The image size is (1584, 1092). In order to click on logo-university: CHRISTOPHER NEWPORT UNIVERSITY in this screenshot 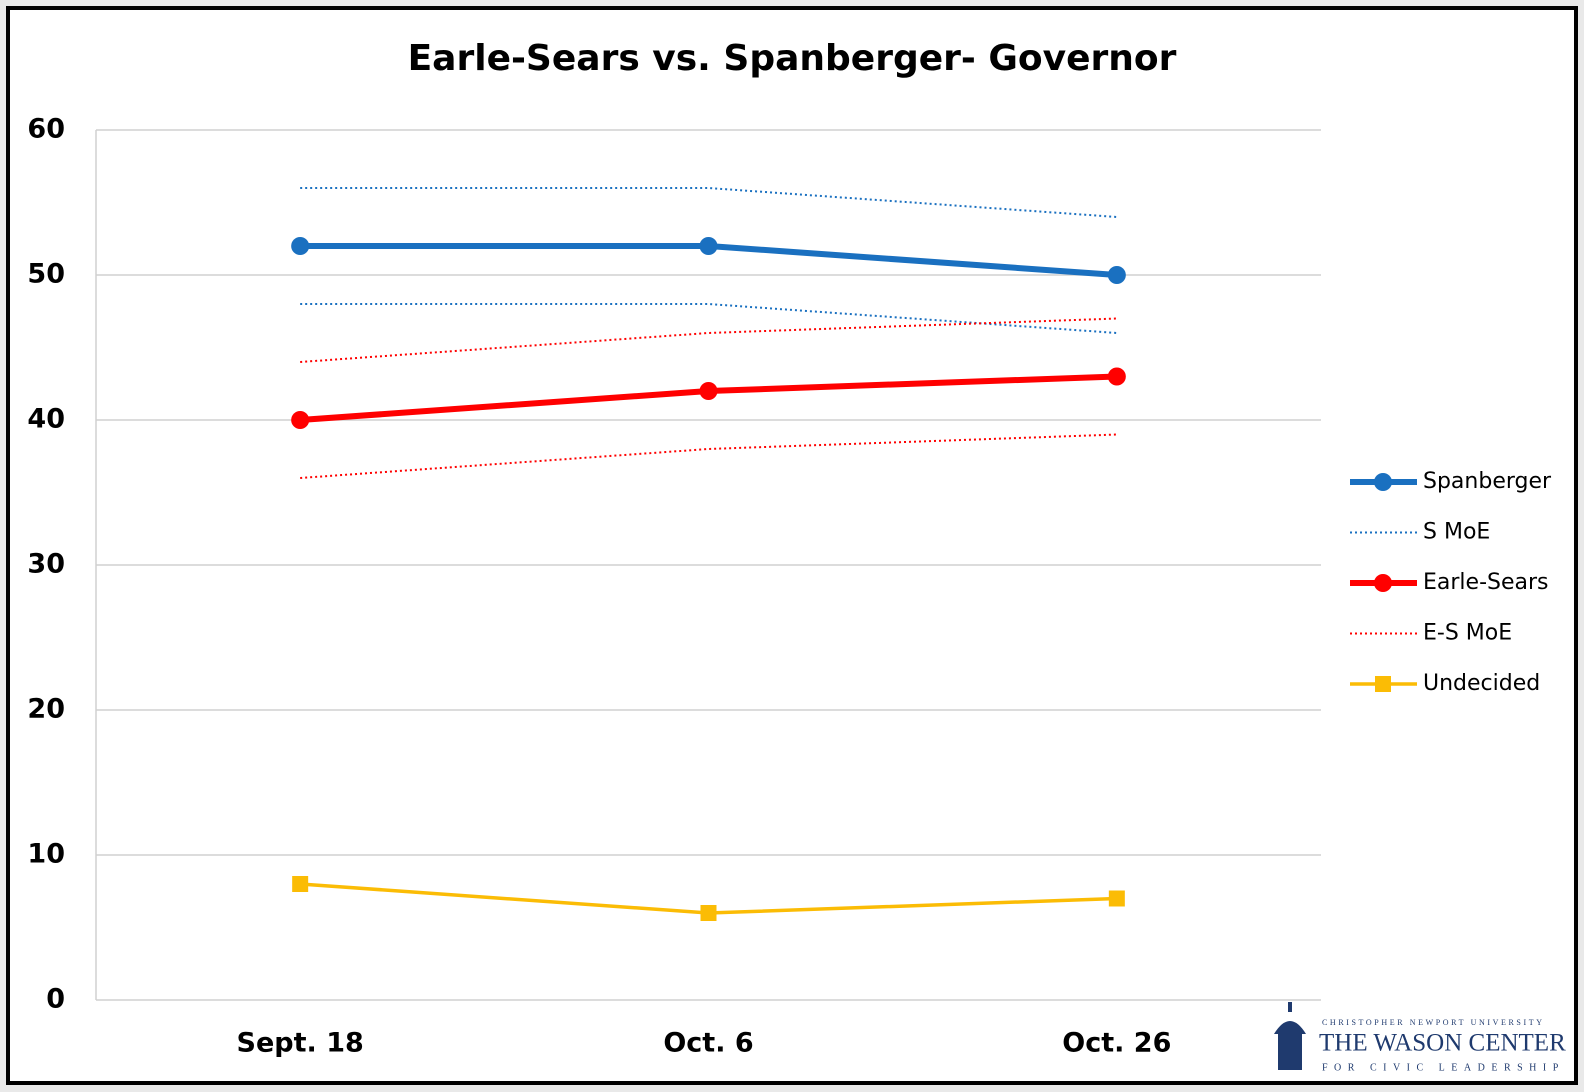, I will do `click(1433, 1022)`.